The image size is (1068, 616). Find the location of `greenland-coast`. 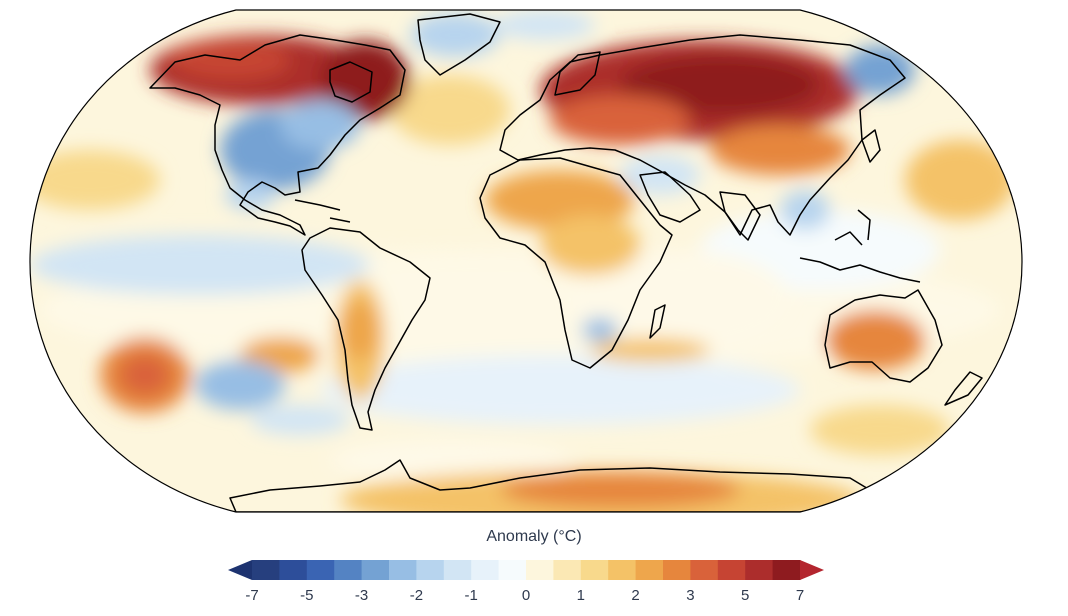

greenland-coast is located at coordinates (459, 44).